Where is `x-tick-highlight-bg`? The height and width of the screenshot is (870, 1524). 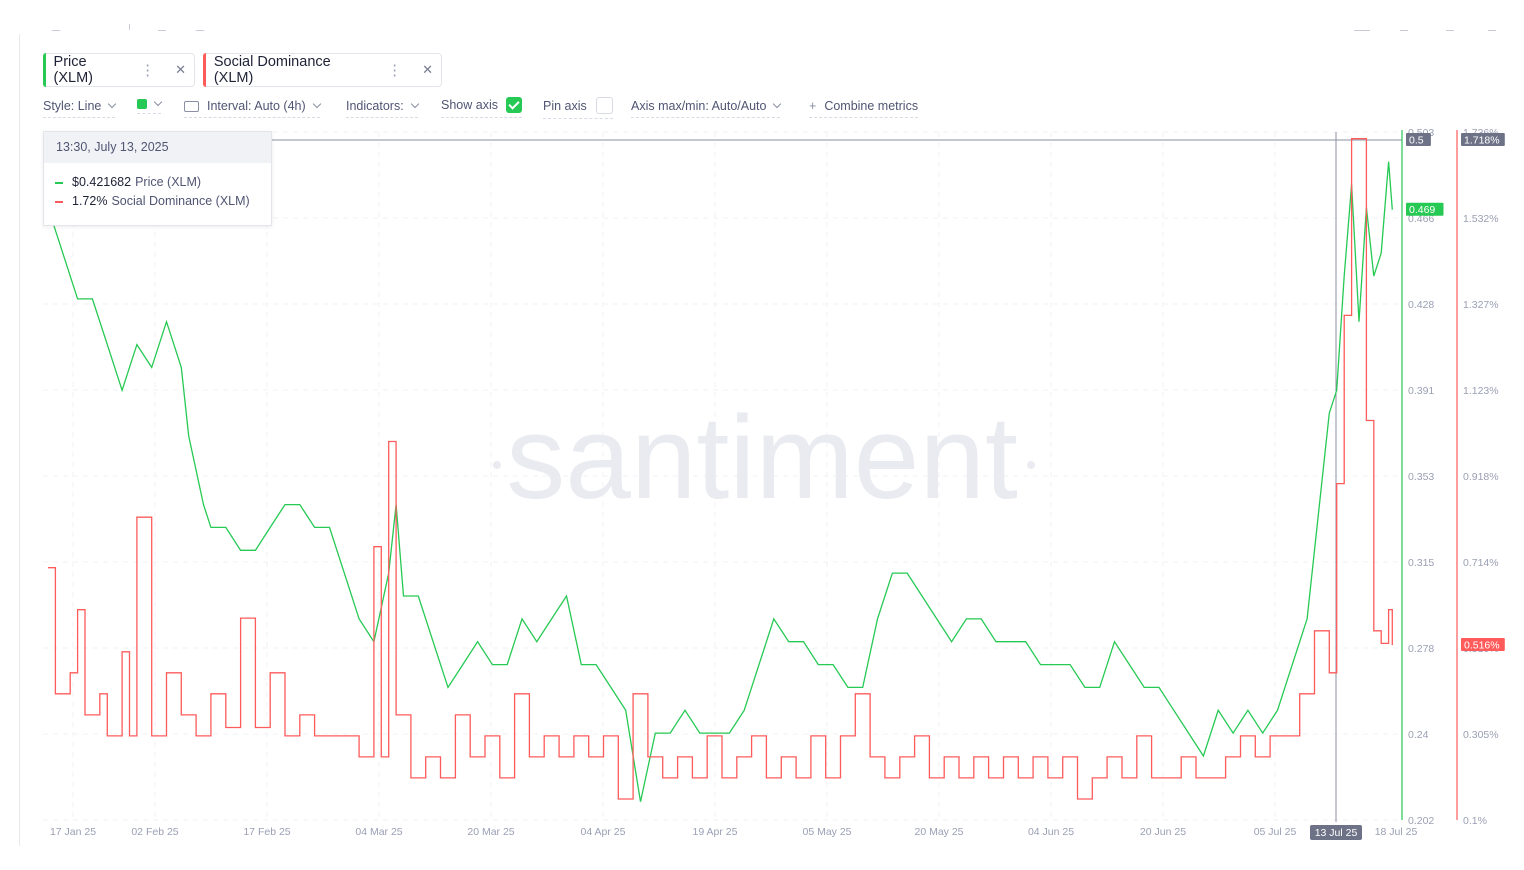
x-tick-highlight-bg is located at coordinates (1336, 832).